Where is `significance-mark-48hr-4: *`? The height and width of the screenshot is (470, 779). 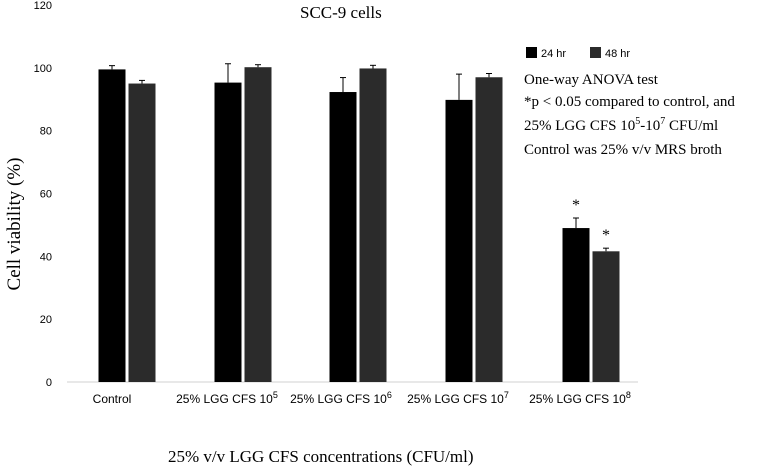
significance-mark-48hr-4: * is located at coordinates (606, 235).